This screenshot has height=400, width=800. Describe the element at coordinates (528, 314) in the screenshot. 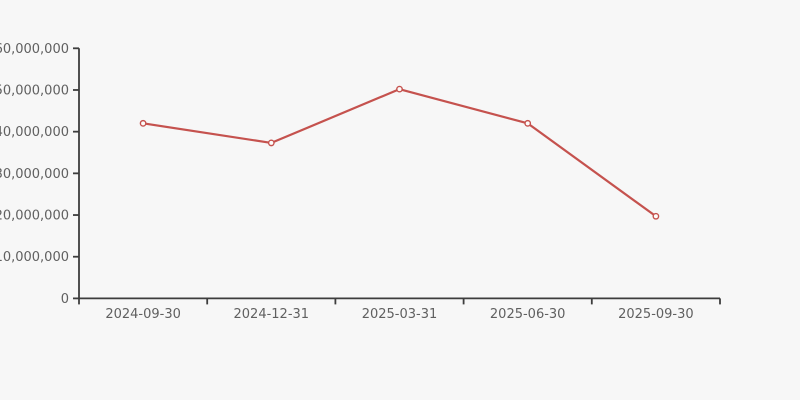

I see `x-axis-tick-label: 2025-06-30` at that location.